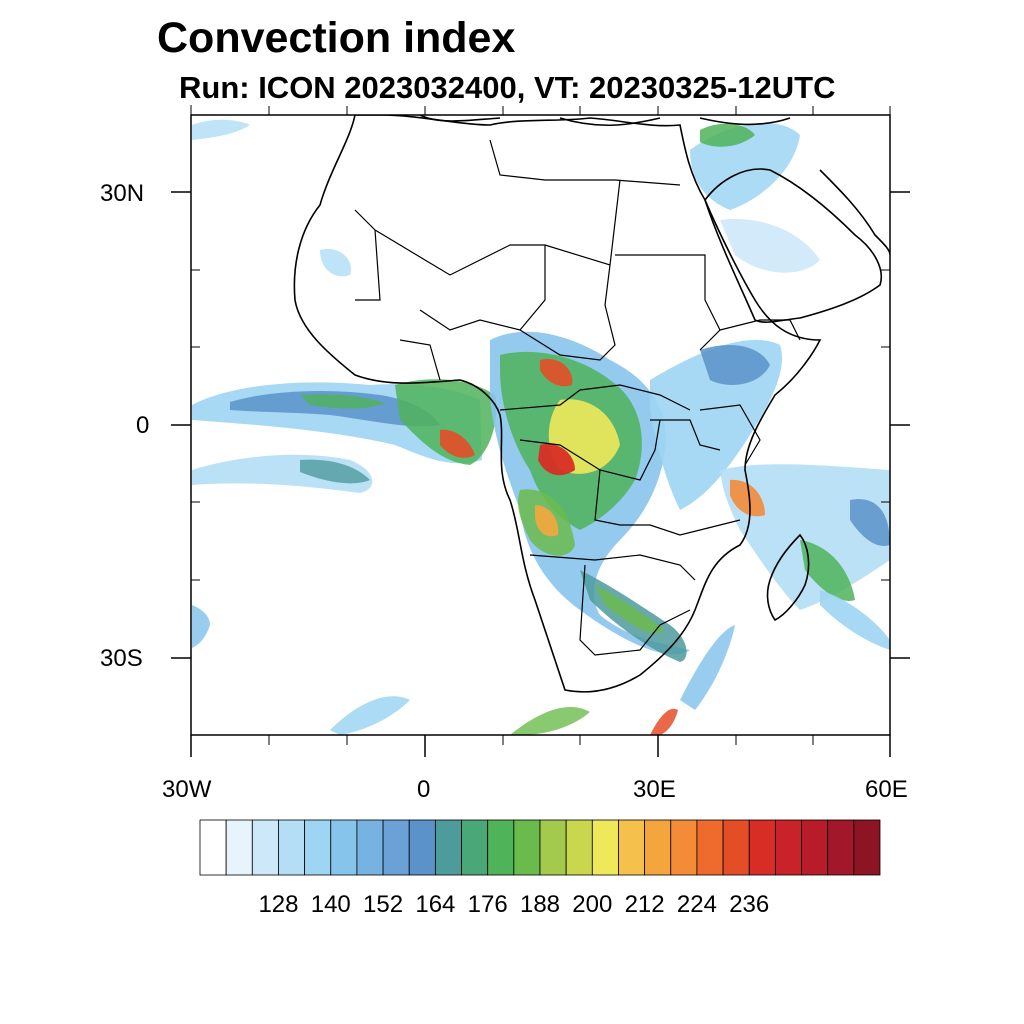 Image resolution: width=1024 pixels, height=1024 pixels. Describe the element at coordinates (556, 460) in the screenshot. I see `field-central-red` at that location.